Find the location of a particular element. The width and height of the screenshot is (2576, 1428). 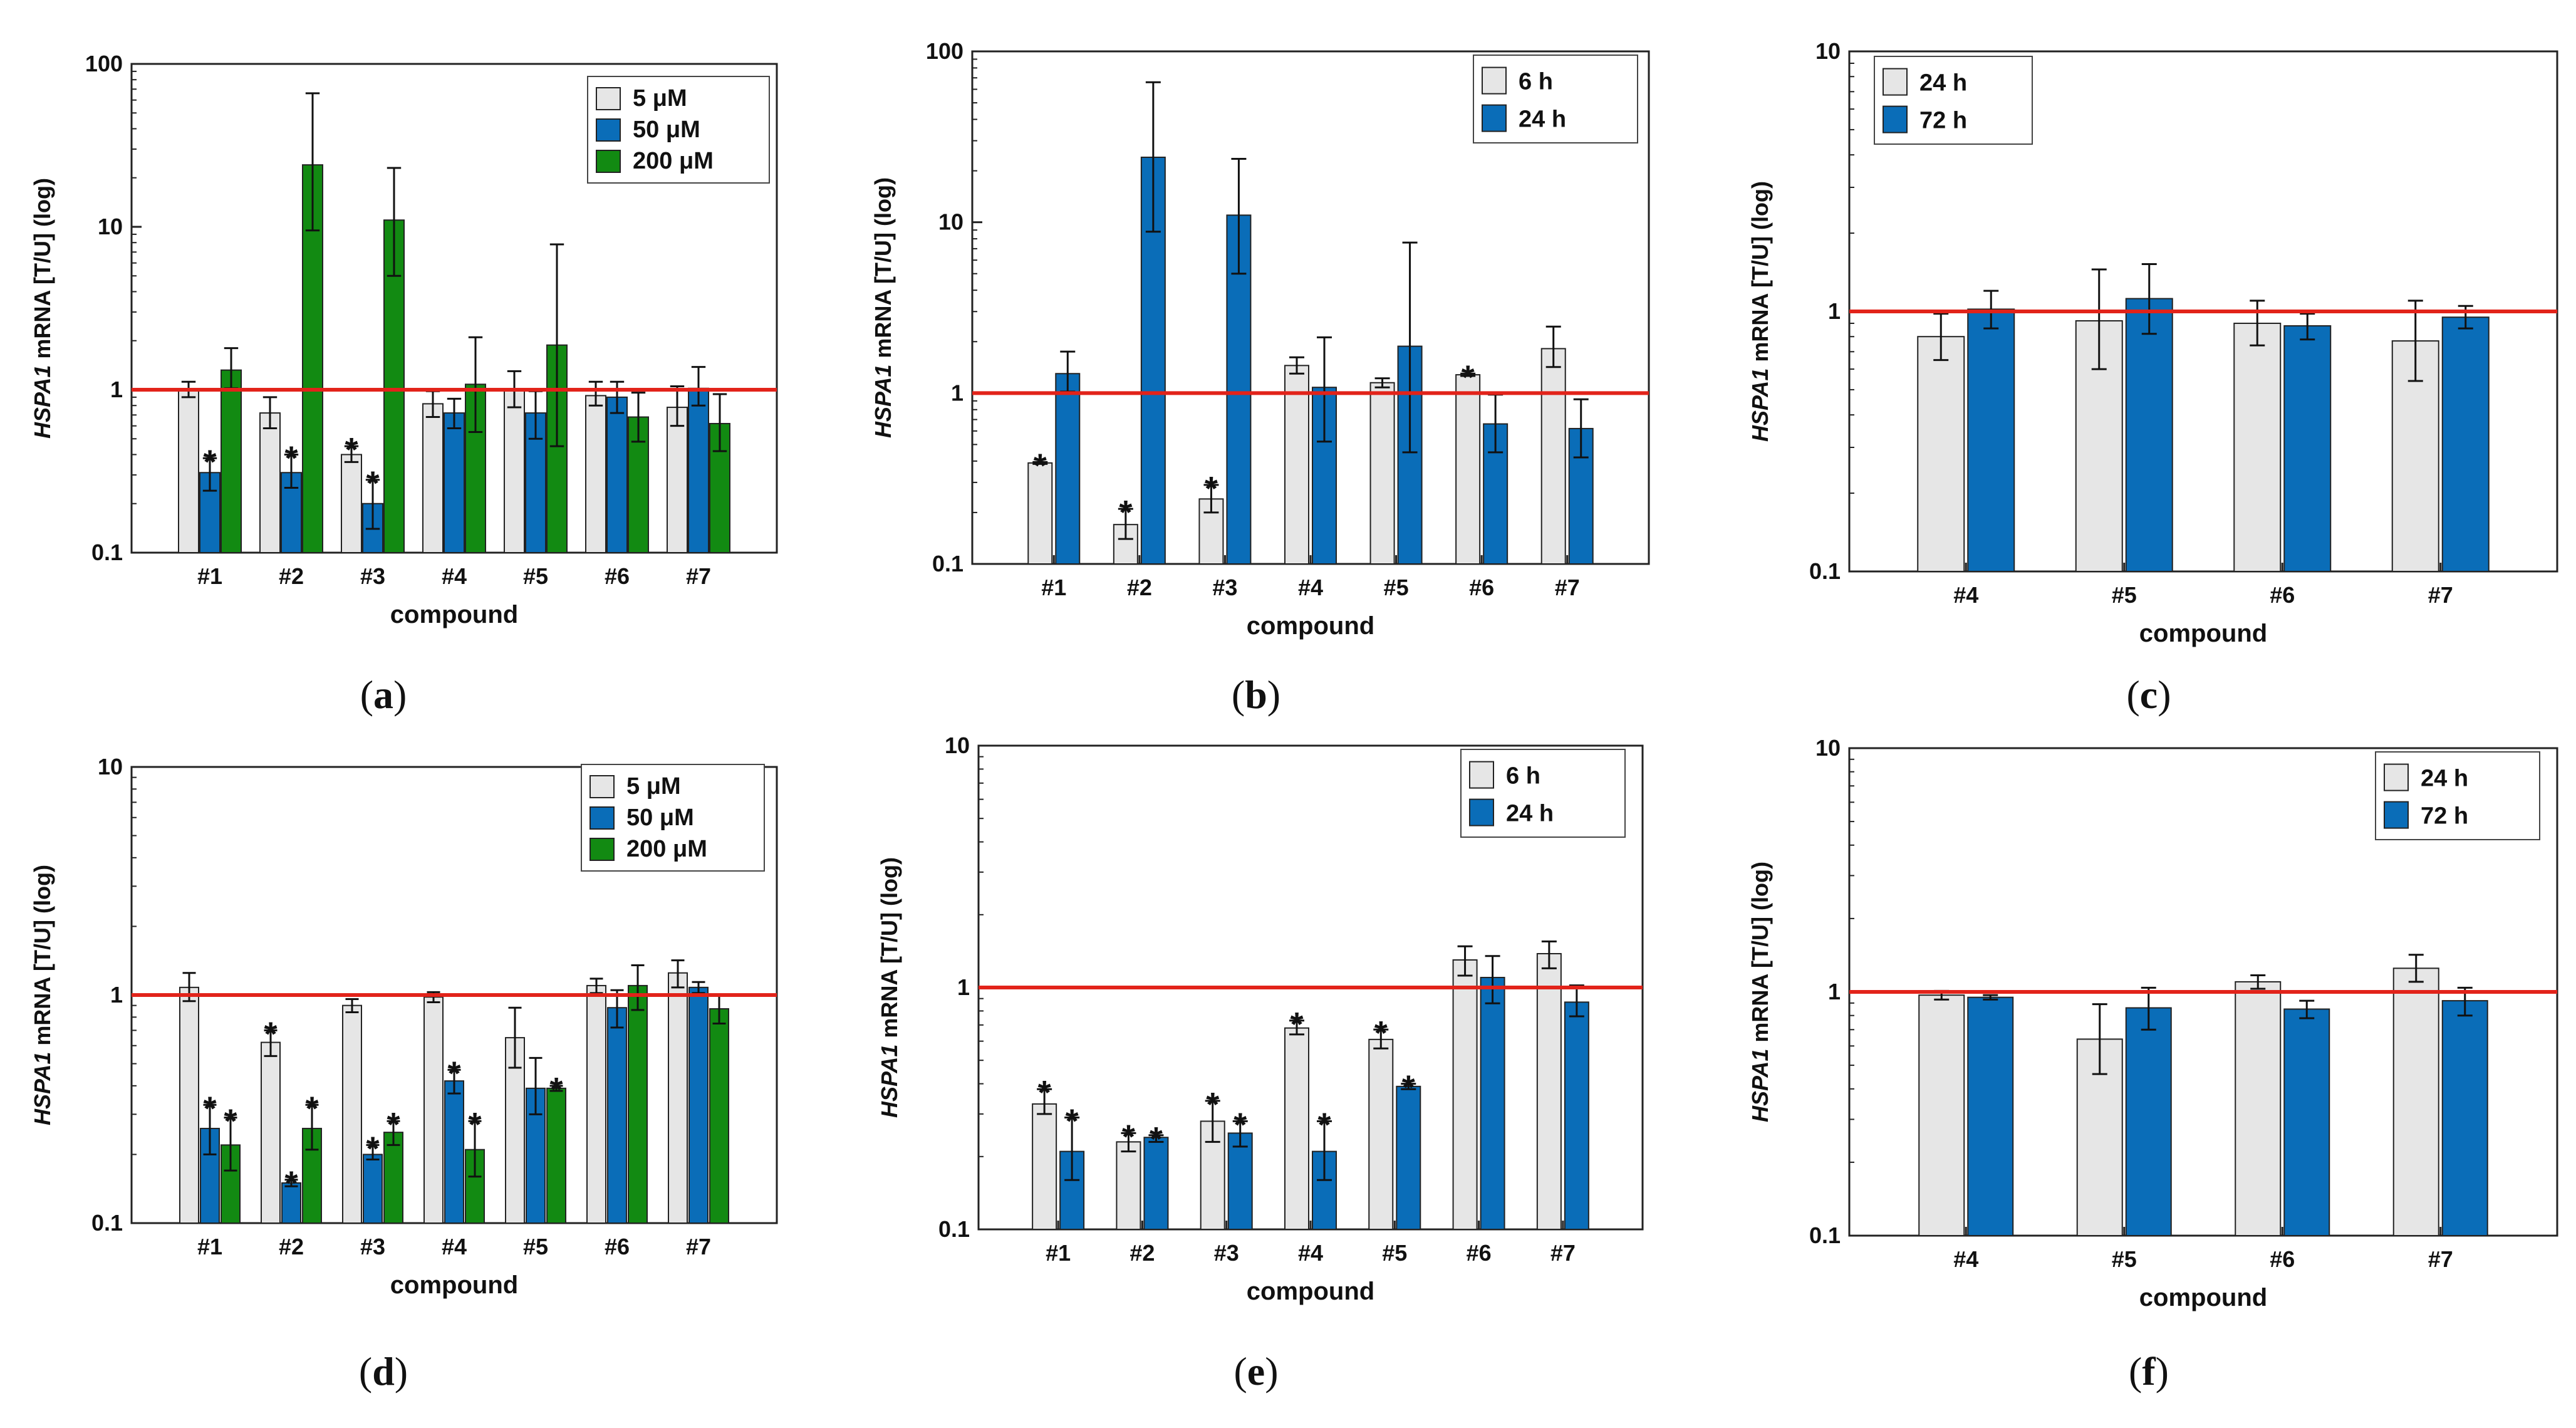

panel-label-letter: b is located at coordinates (1256, 694).